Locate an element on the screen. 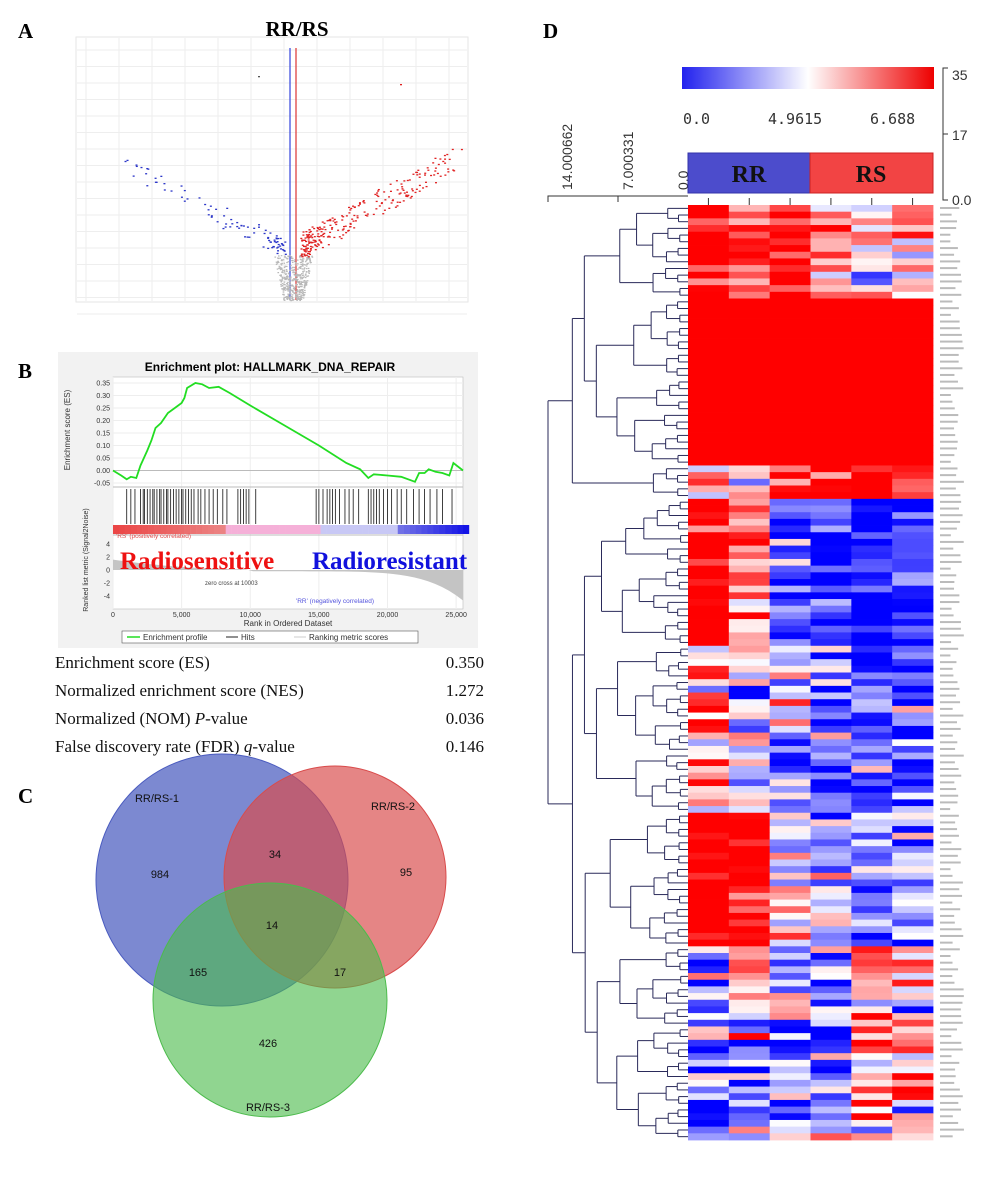 The width and height of the screenshot is (1000, 1177). y-tick-label: 0.00 is located at coordinates (103, 471).